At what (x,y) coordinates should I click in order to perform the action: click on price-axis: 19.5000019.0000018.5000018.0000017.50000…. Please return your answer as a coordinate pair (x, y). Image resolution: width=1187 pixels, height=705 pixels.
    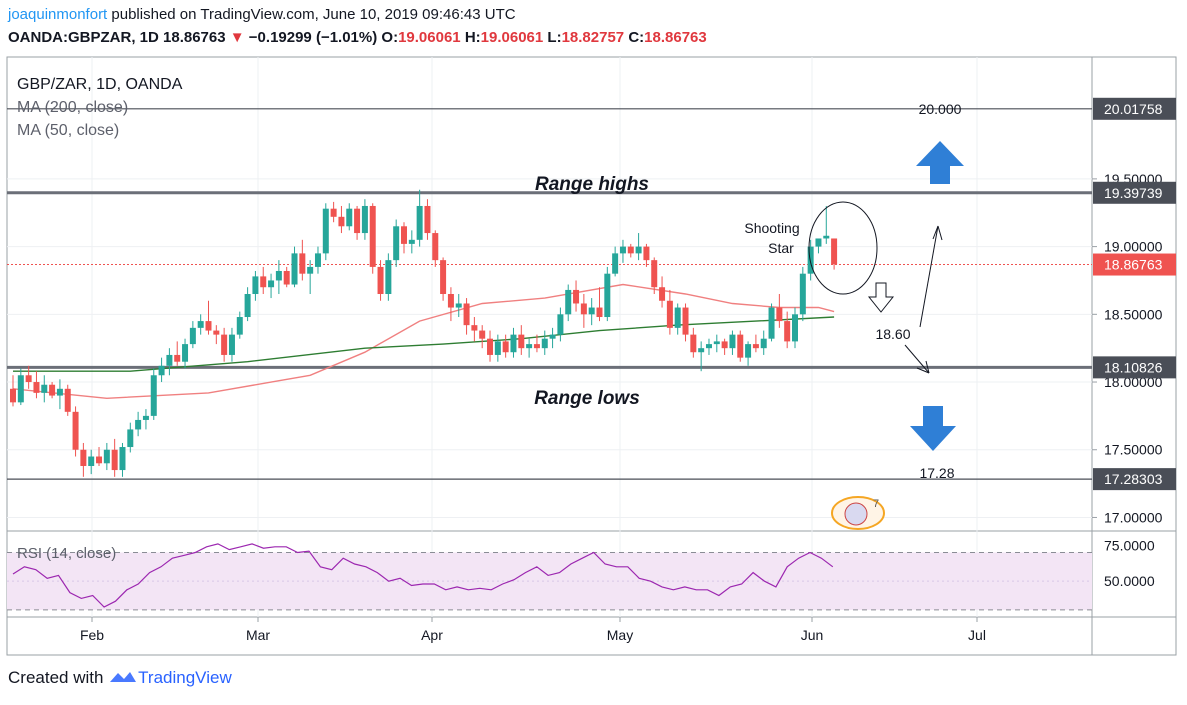
    Looking at the image, I should click on (1134, 311).